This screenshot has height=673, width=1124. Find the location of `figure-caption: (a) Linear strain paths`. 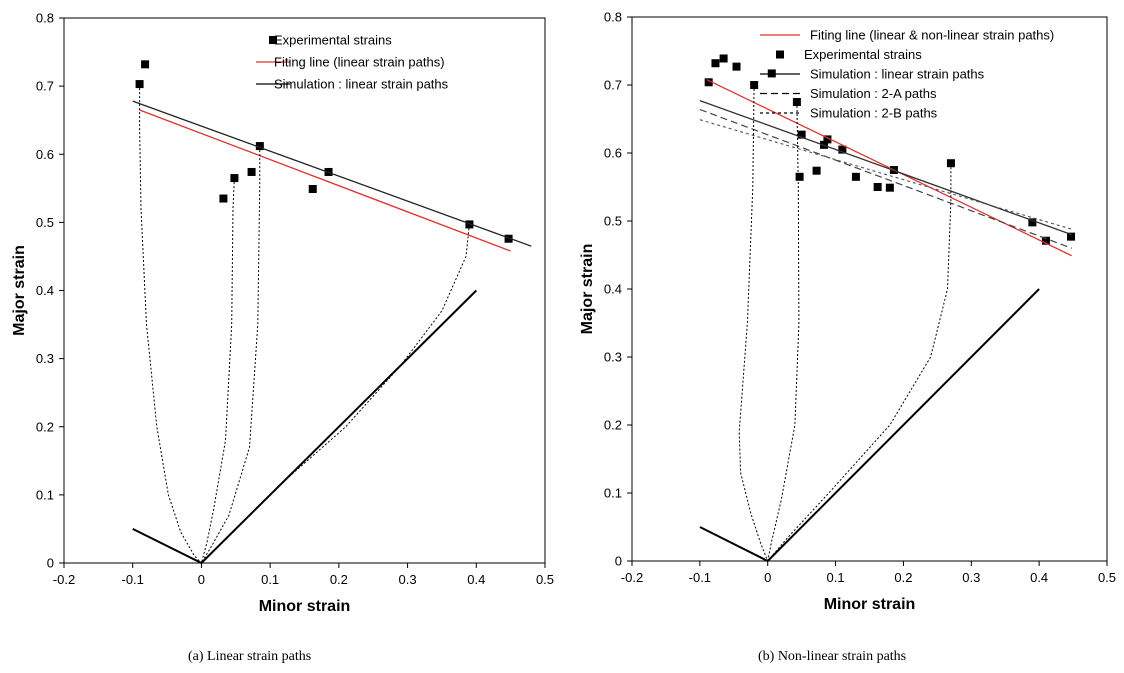

figure-caption: (a) Linear strain paths is located at coordinates (249, 656).